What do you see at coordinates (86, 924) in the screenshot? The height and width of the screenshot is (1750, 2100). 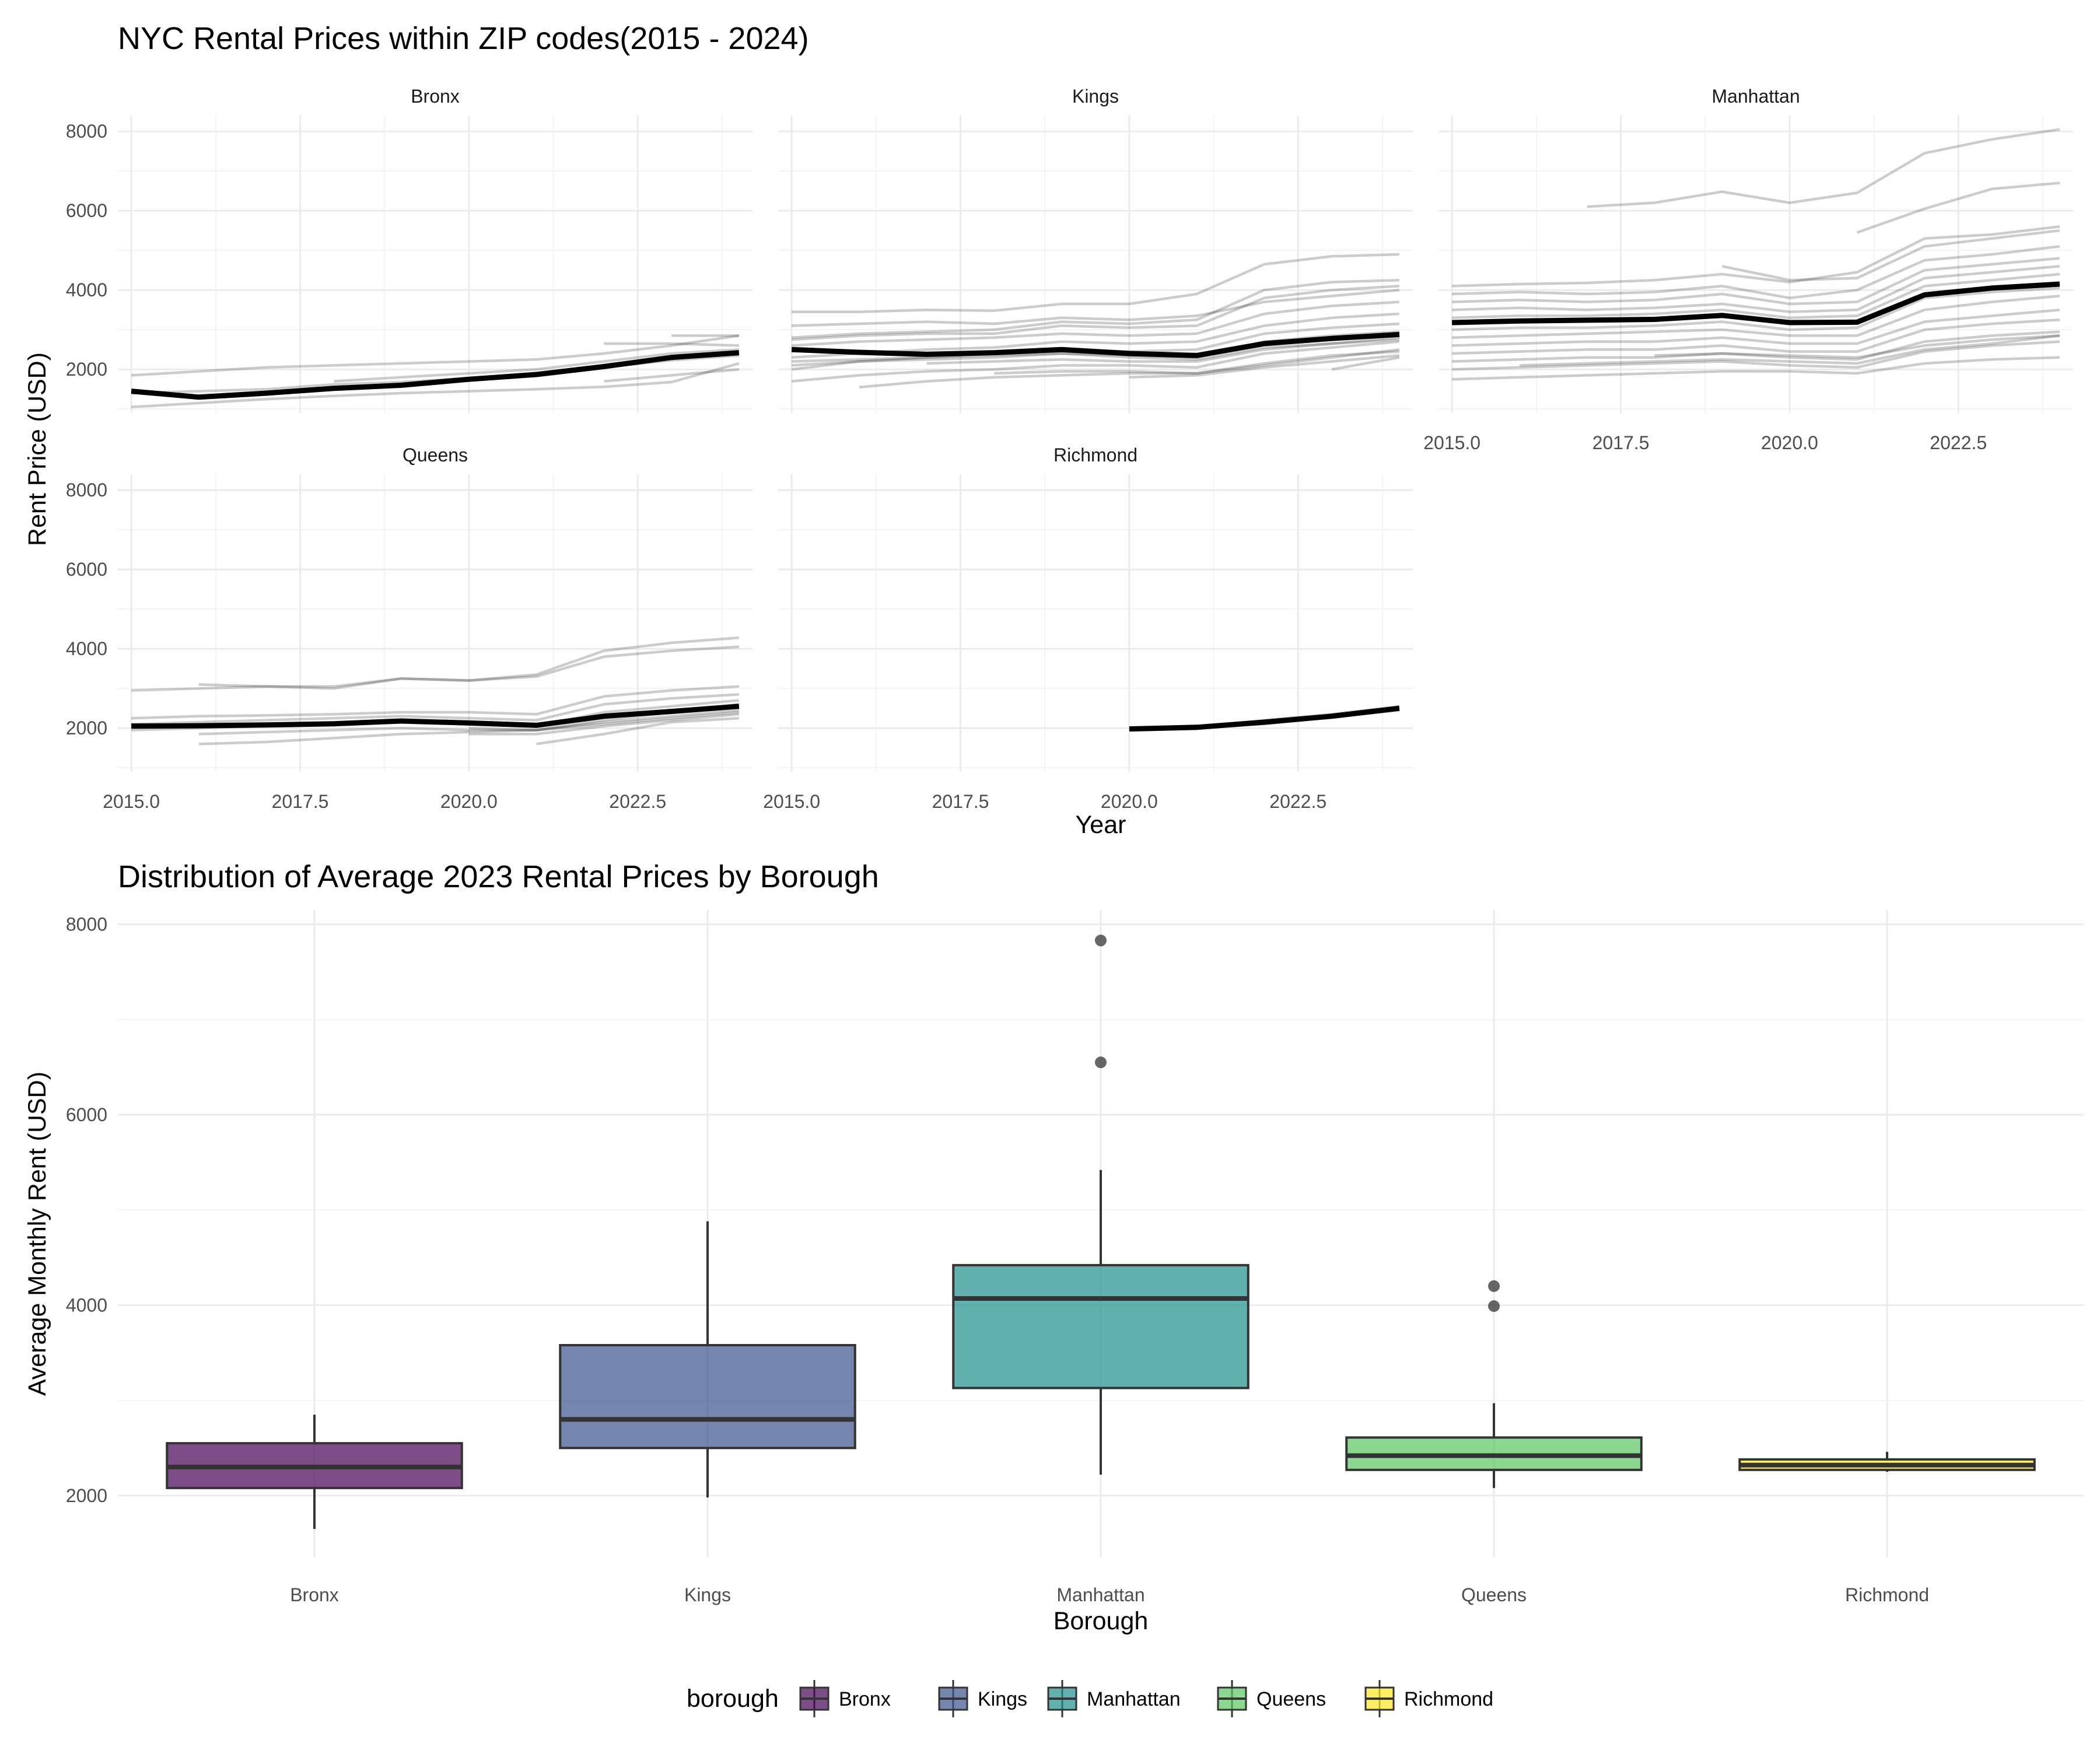 I see `box-y-tick-label: 8000` at bounding box center [86, 924].